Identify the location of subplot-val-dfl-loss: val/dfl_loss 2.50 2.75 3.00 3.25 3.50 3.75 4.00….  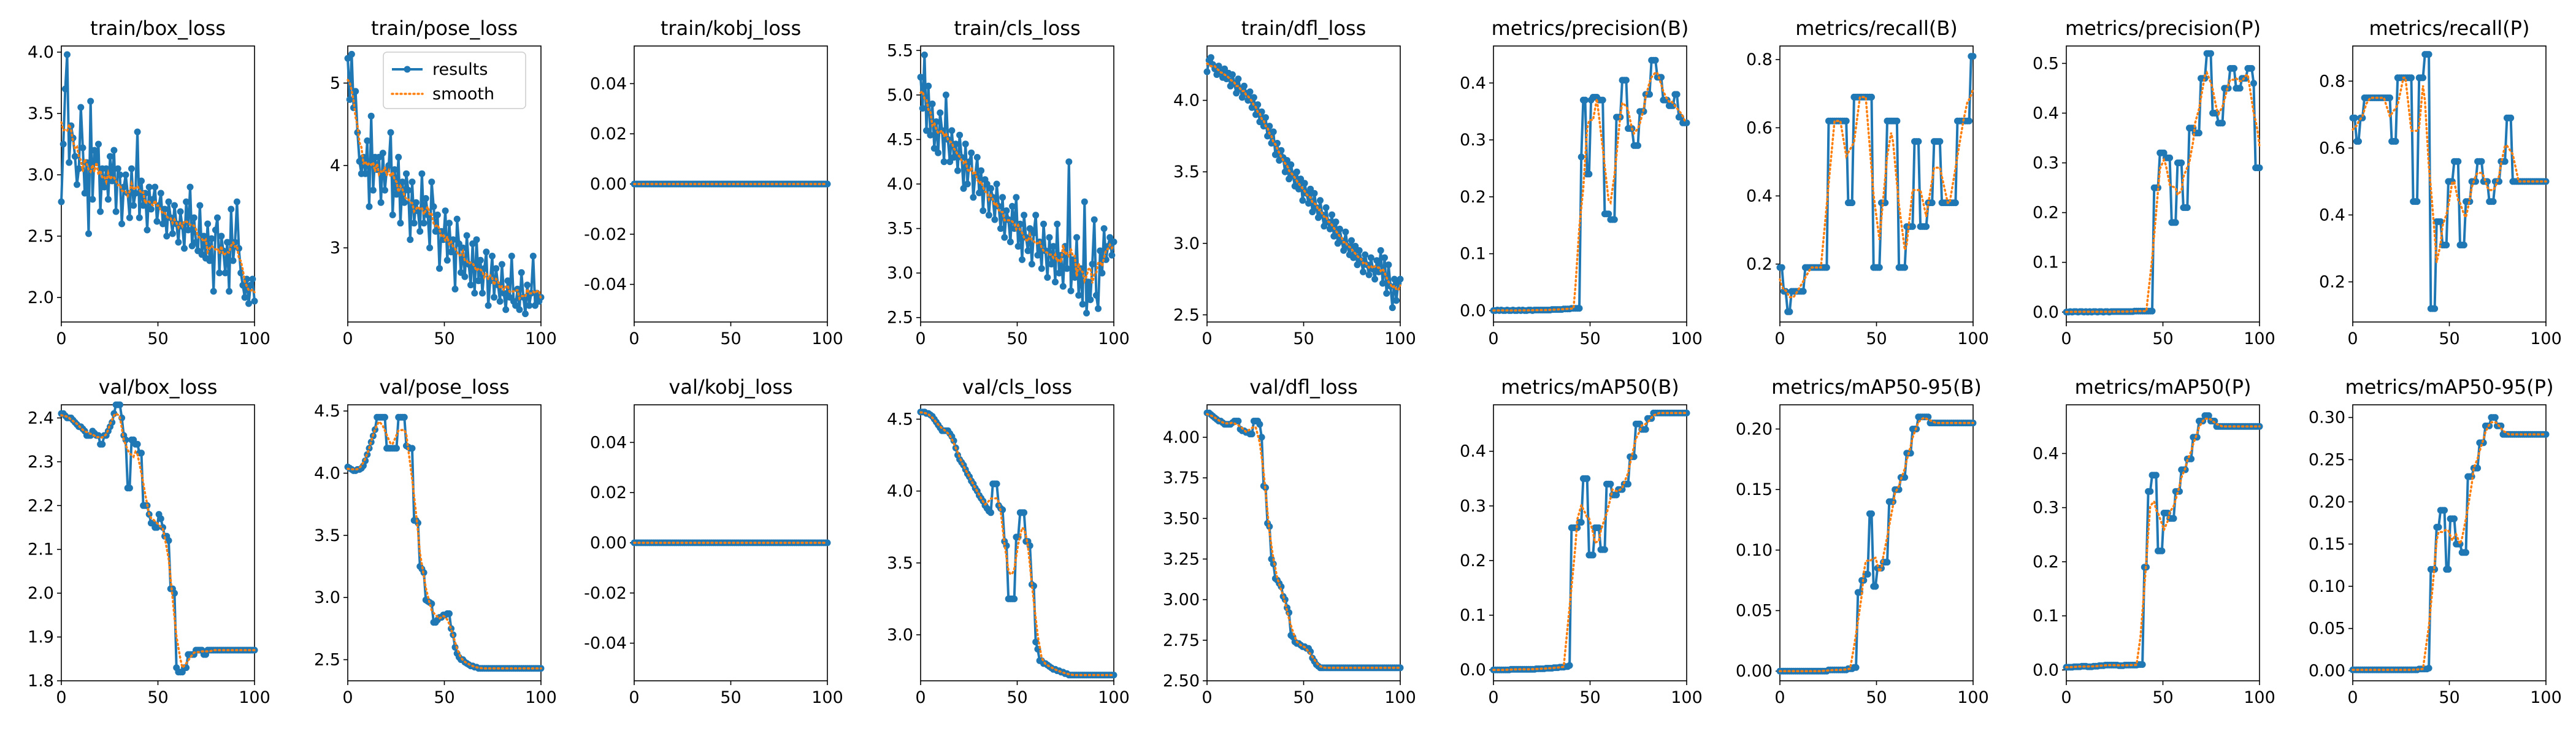
(1289, 541).